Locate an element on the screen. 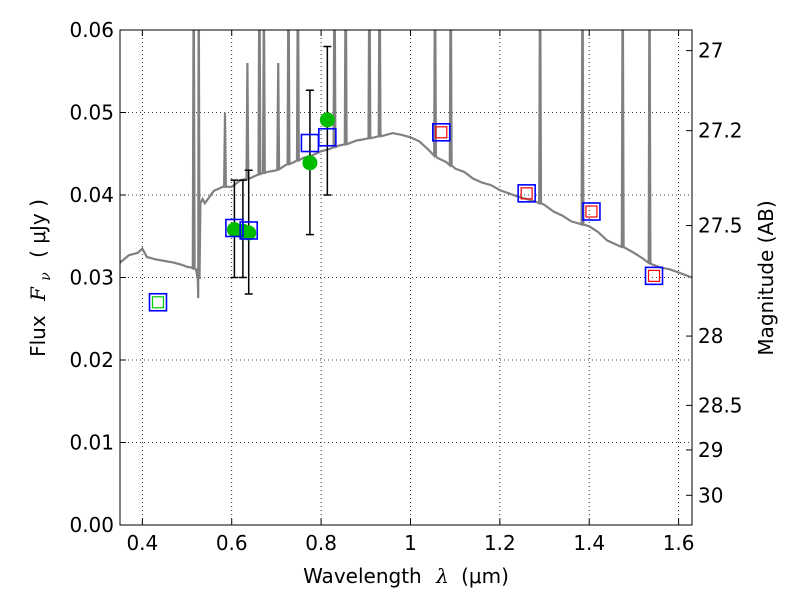 The image size is (800, 600). y2-tick-label: 27.2 is located at coordinates (720, 131).